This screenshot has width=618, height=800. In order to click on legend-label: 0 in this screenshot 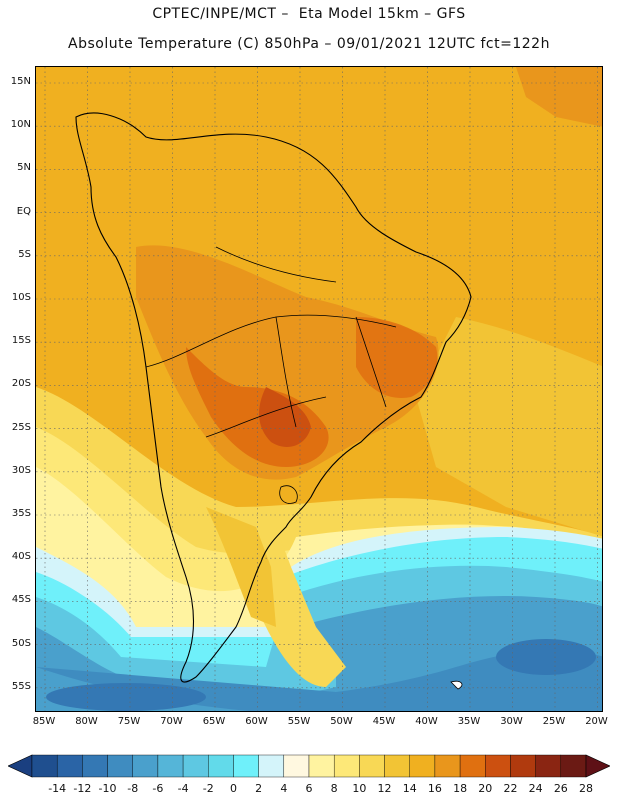, I will do `click(233, 788)`.